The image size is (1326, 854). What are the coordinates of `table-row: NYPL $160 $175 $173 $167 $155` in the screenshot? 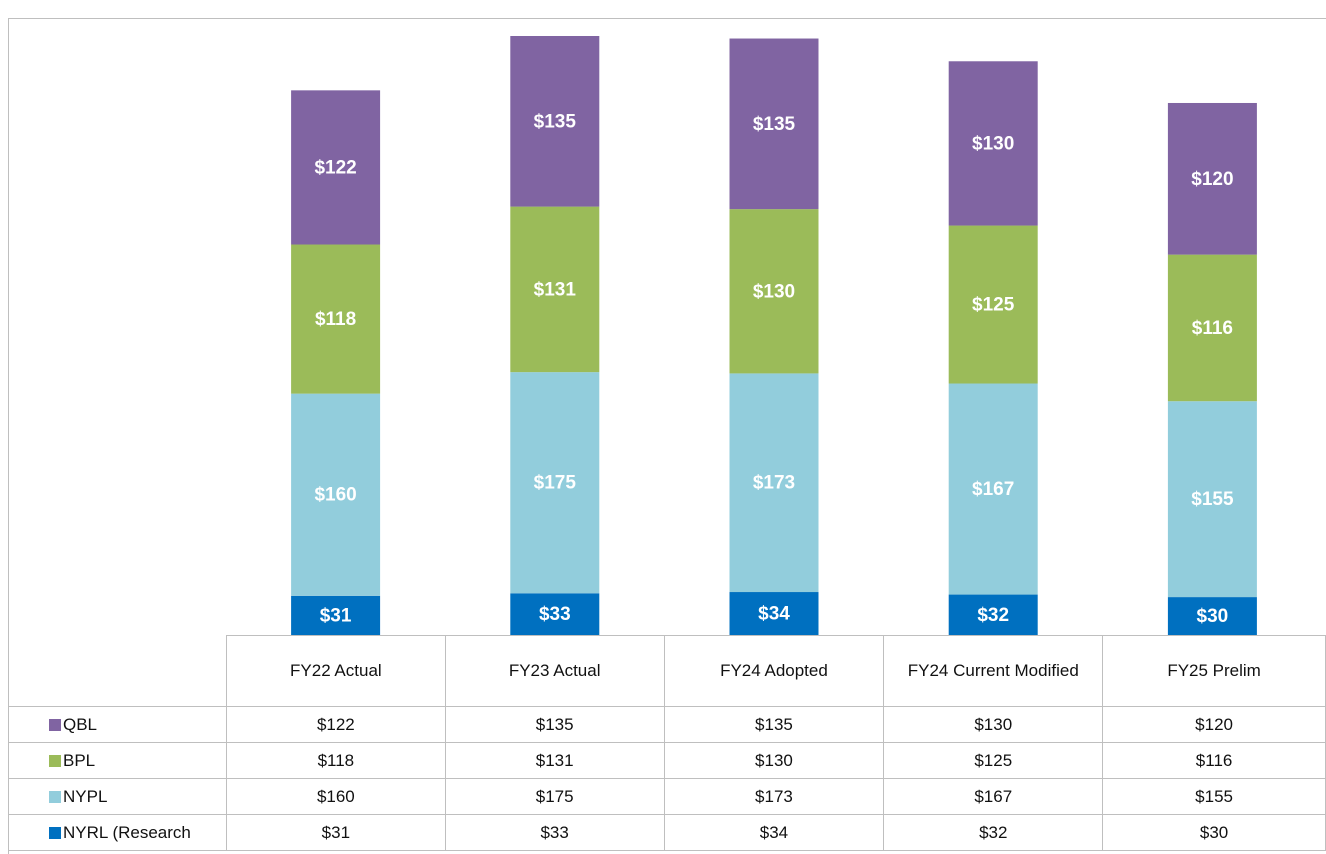 It's located at (667, 796).